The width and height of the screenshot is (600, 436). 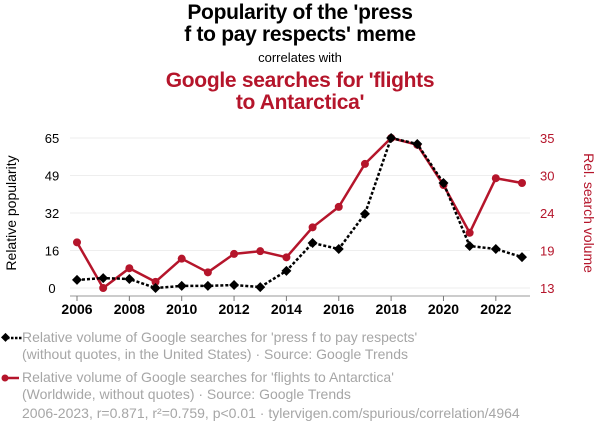 I want to click on y2-axis-label: Rel. search volume, so click(x=589, y=213).